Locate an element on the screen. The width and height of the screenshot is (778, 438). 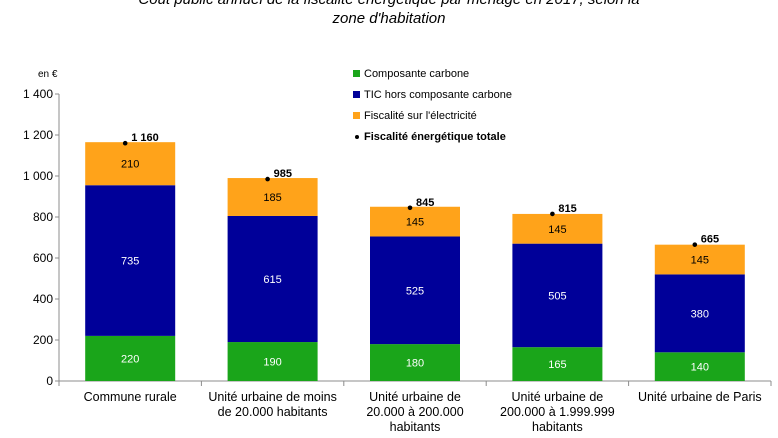
legend-swatch-tic is located at coordinates (356, 94).